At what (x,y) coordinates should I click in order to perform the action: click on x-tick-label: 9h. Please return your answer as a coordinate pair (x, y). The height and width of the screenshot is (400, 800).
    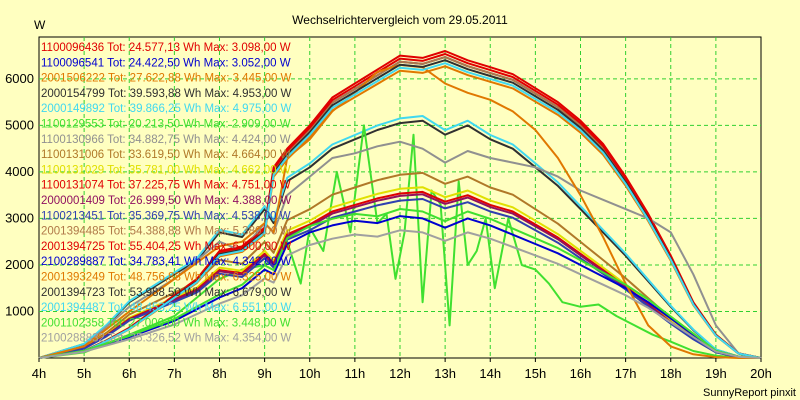
    Looking at the image, I should click on (264, 373).